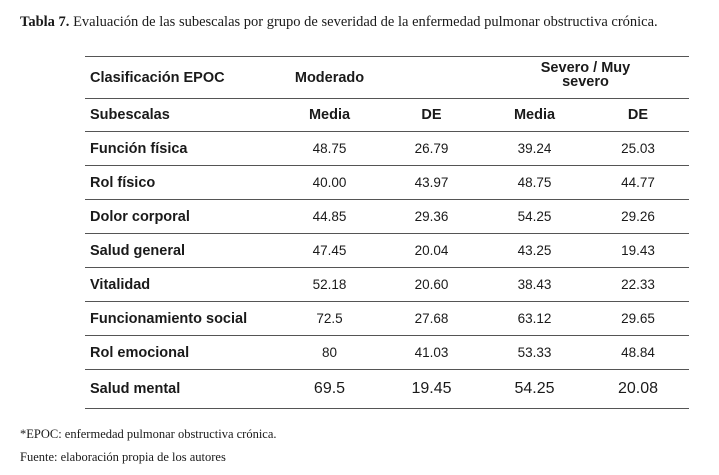 The image size is (719, 475). What do you see at coordinates (638, 352) in the screenshot?
I see `cell-value: 48.84` at bounding box center [638, 352].